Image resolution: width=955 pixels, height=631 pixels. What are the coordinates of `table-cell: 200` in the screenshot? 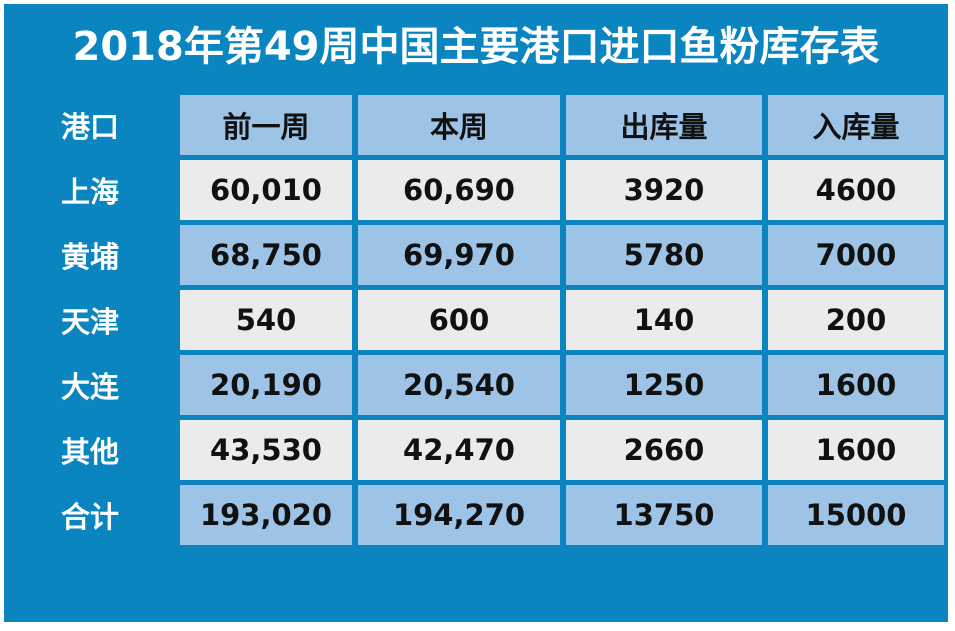 It's located at (856, 320).